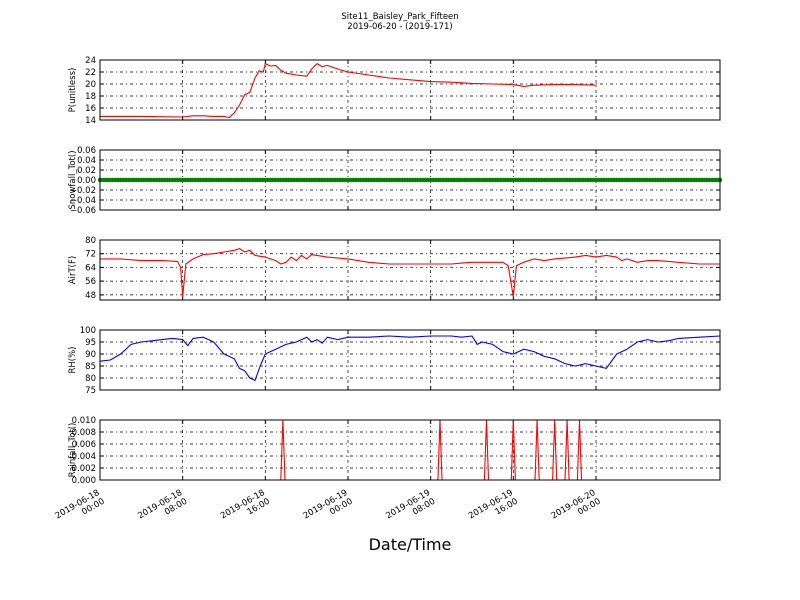 The height and width of the screenshot is (600, 800). What do you see at coordinates (86, 181) in the screenshot?
I see `y-tick-label: 0.00` at bounding box center [86, 181].